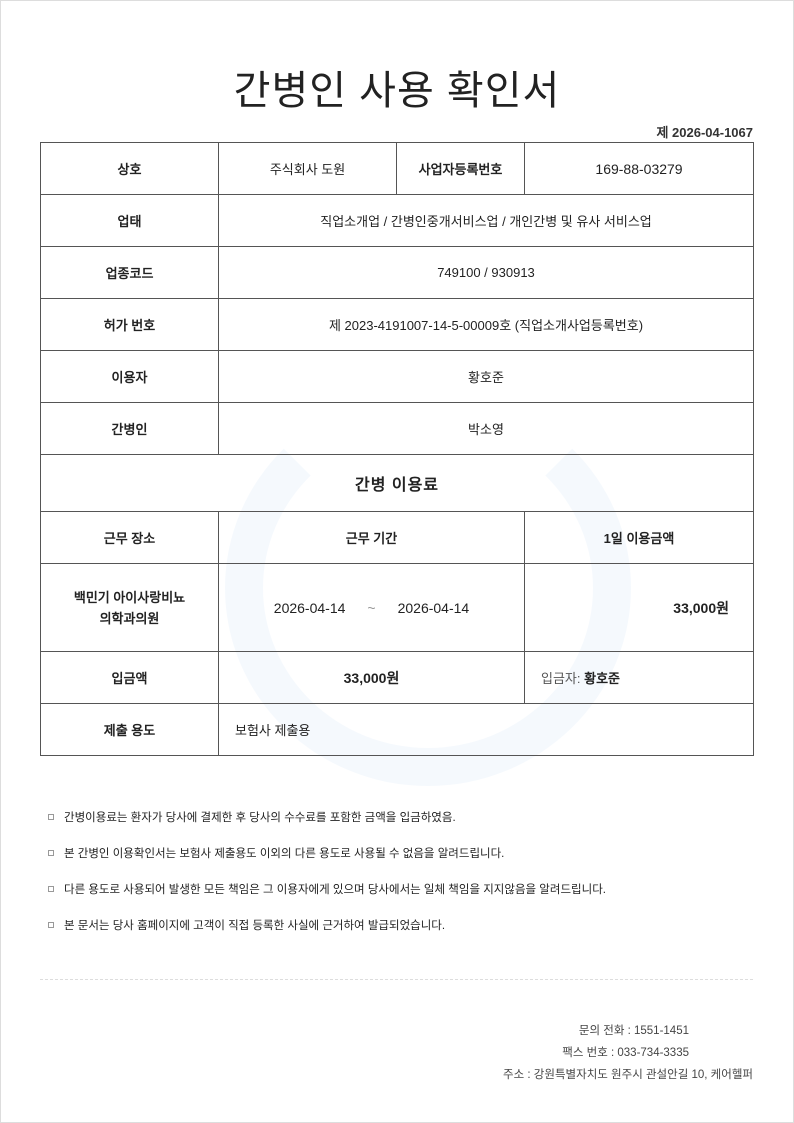 The height and width of the screenshot is (1123, 794). What do you see at coordinates (309, 607) in the screenshot?
I see `start-date: 2026-04-14` at bounding box center [309, 607].